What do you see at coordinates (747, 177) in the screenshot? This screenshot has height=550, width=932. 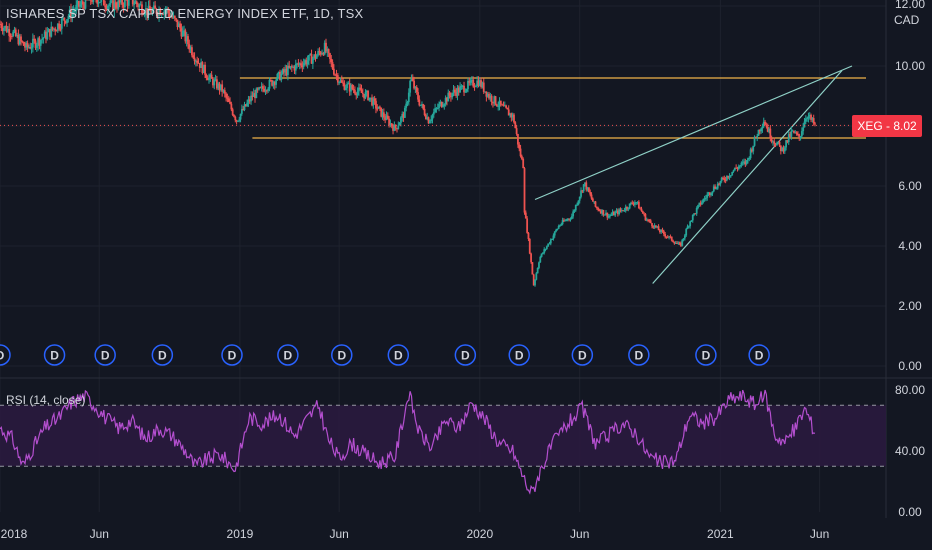 I see `wedge-lower-line` at bounding box center [747, 177].